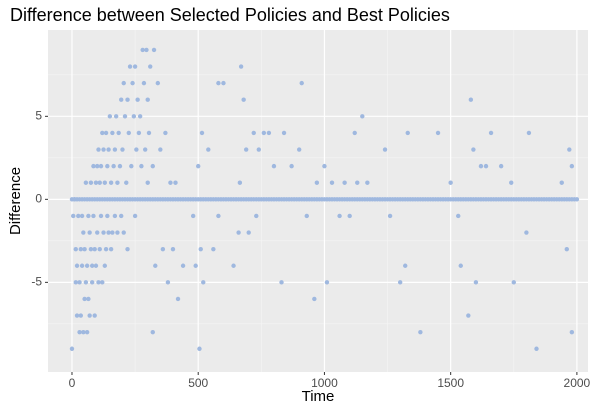  Describe the element at coordinates (36, 282) in the screenshot. I see `y-tick-label: -5` at that location.